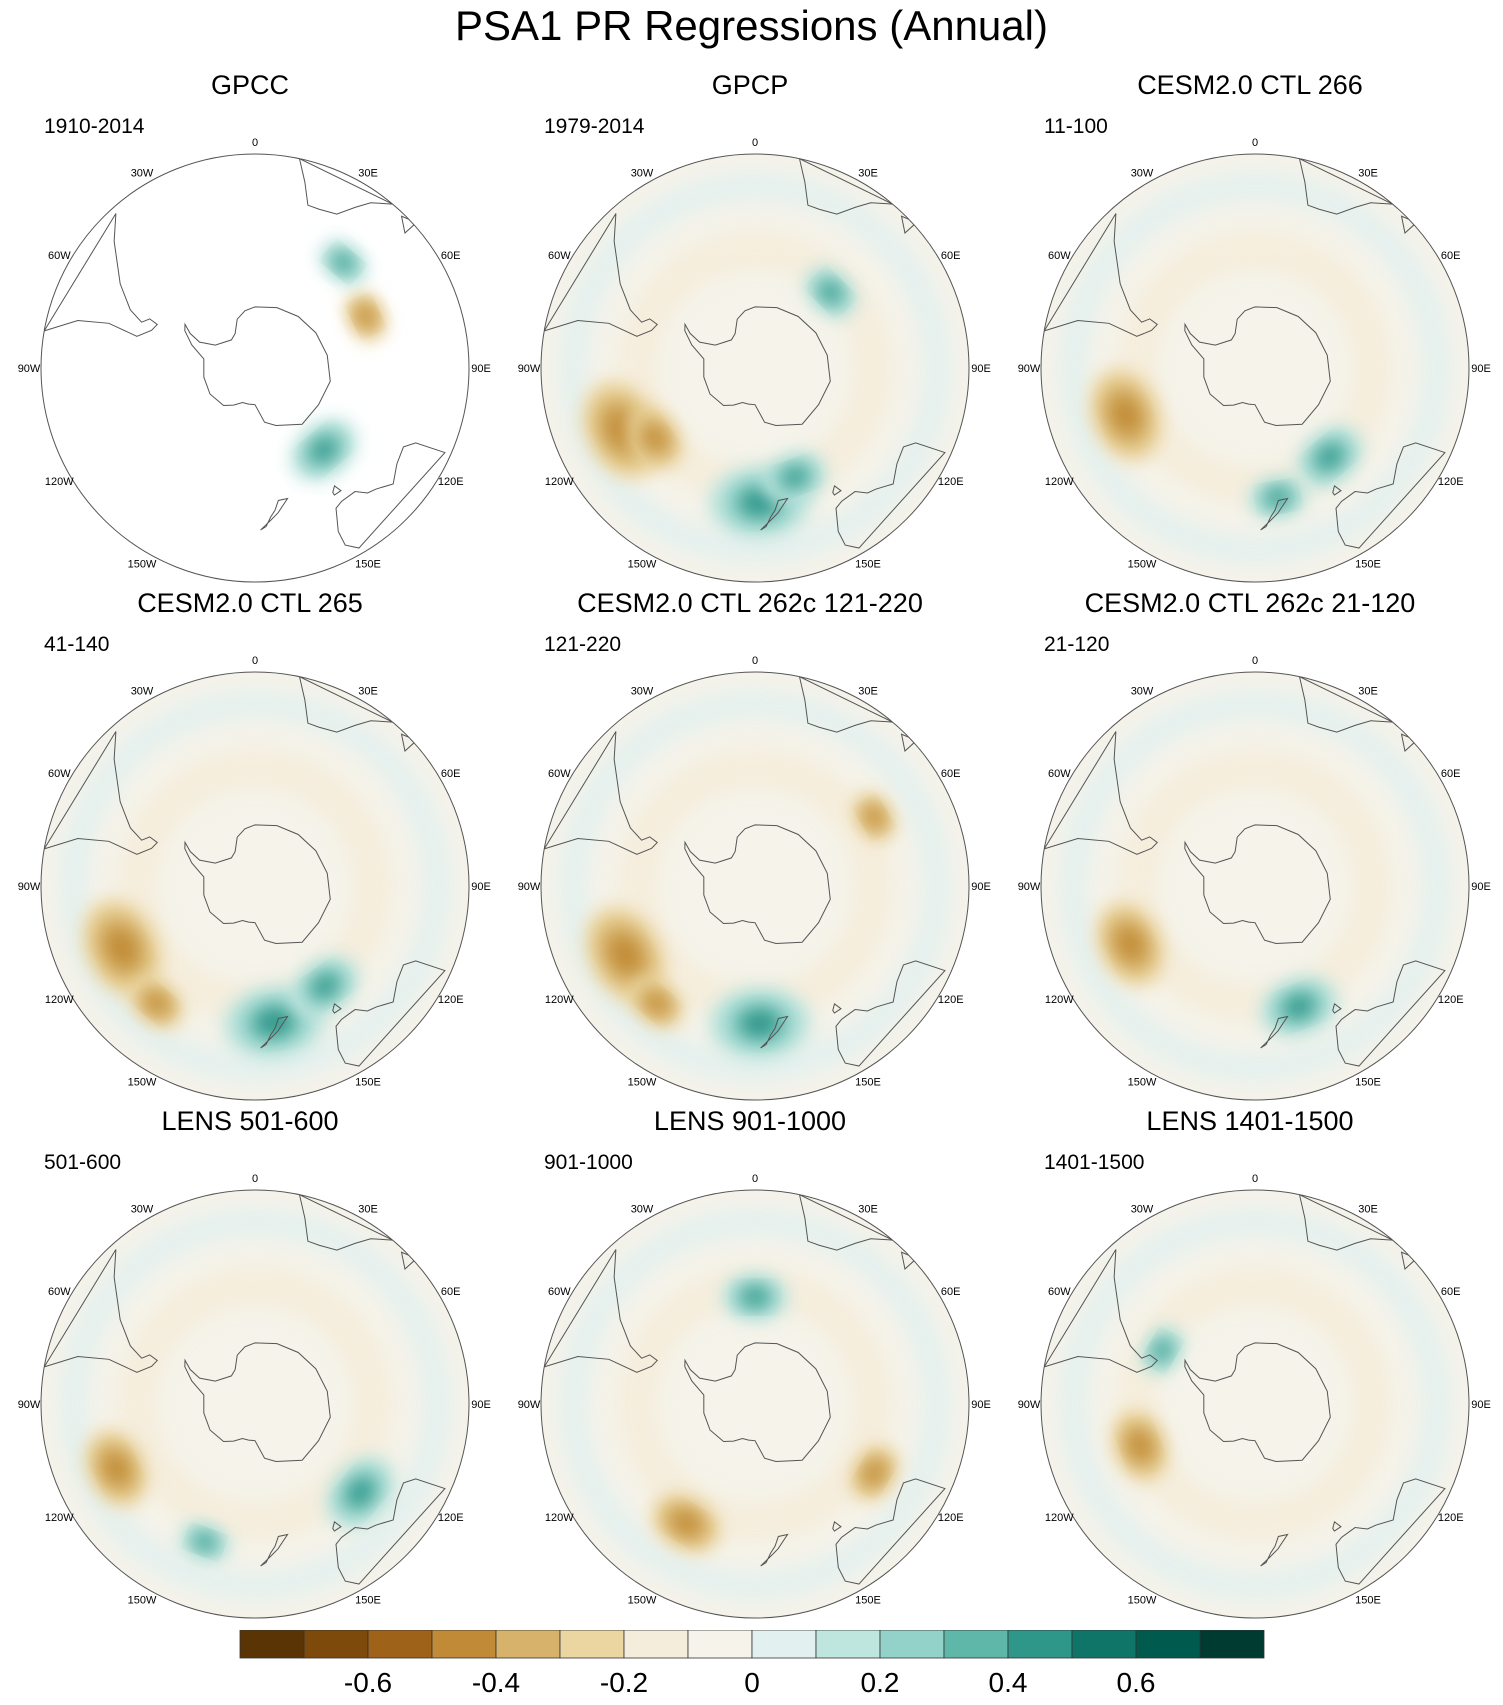 This screenshot has height=1705, width=1503. Describe the element at coordinates (752, 1682) in the screenshot. I see `colorbar-tick-label: 0` at that location.